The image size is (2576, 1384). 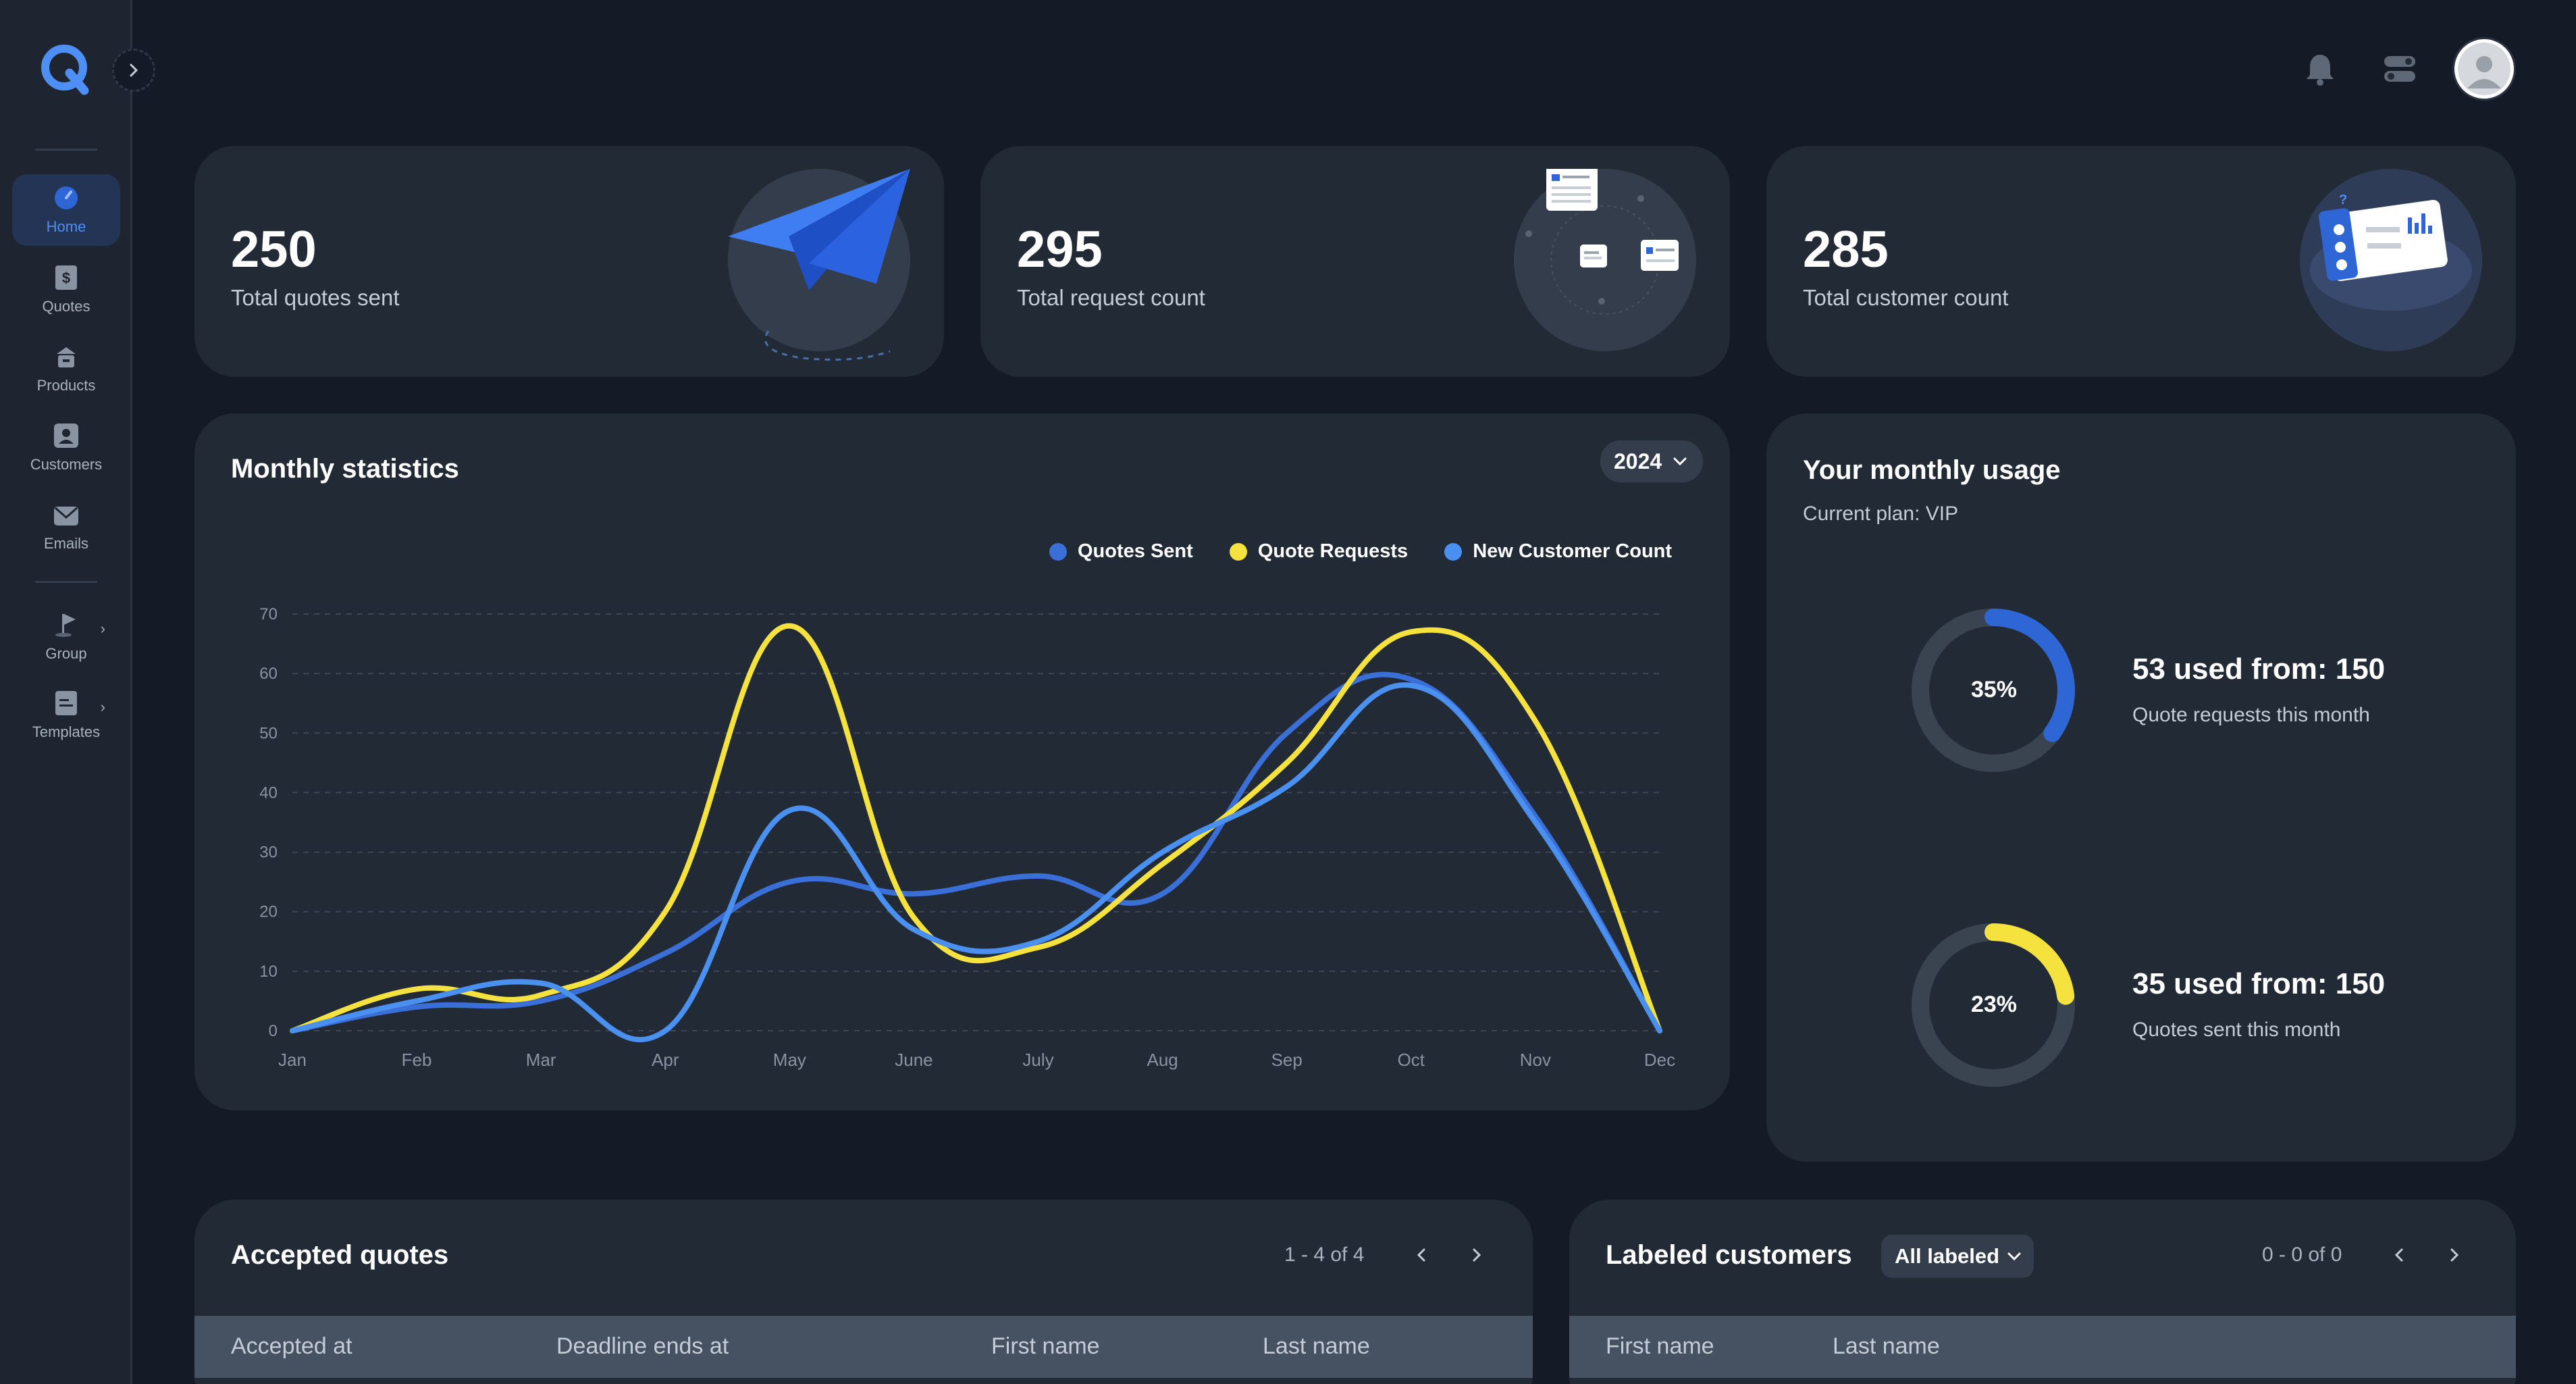 What do you see at coordinates (315, 297) in the screenshot?
I see `stat-label: Total quotes sent` at bounding box center [315, 297].